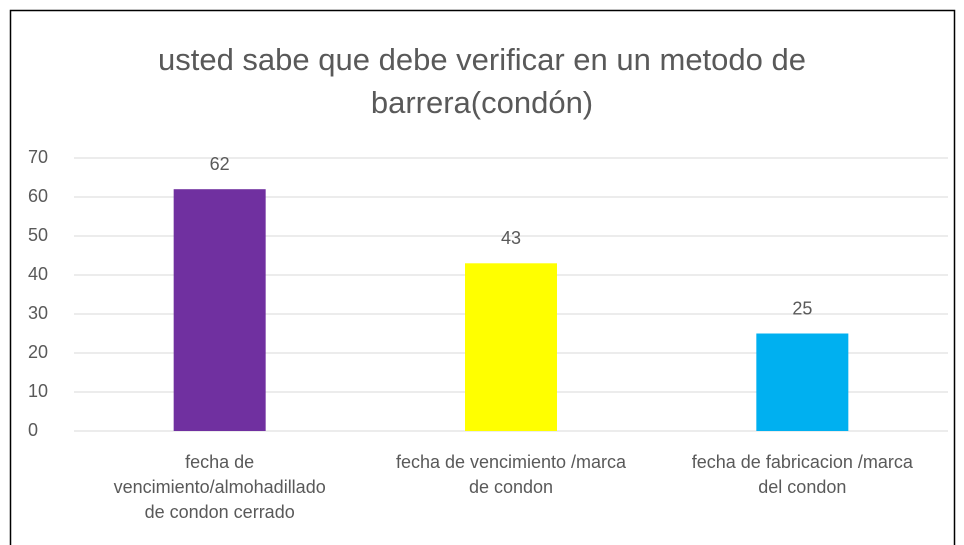  I want to click on y-tick-label: 60, so click(38, 196).